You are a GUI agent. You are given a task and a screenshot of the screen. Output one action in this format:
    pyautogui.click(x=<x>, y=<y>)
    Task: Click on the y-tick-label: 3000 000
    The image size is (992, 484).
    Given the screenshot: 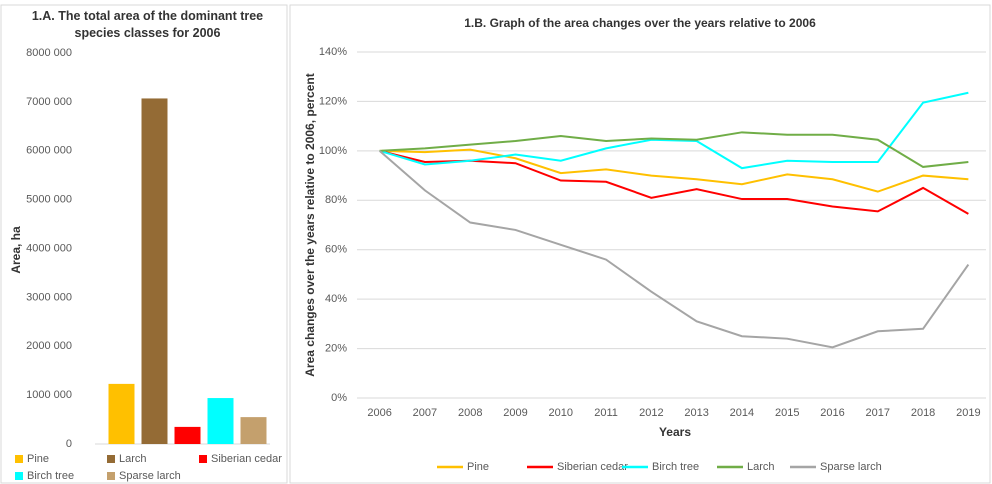 What is the action you would take?
    pyautogui.click(x=49, y=297)
    